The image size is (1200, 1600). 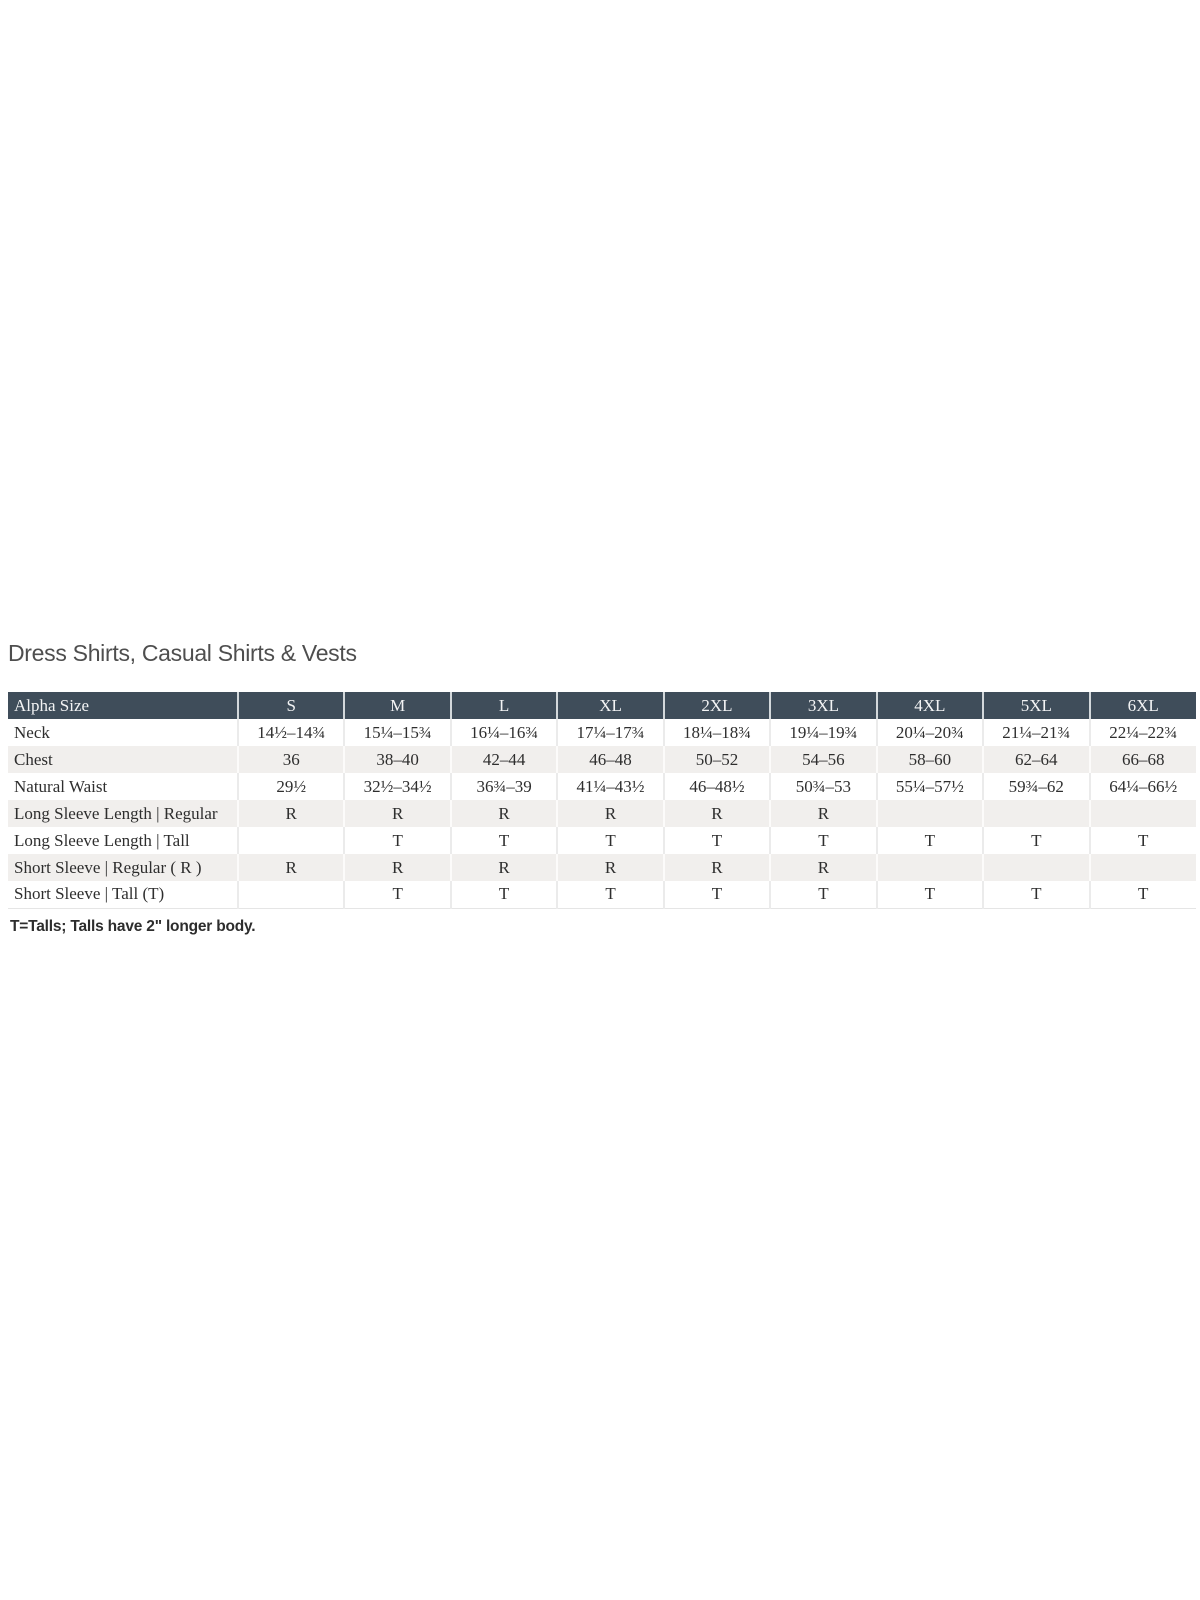 I want to click on table-row-short-sleeve-regular: Short Sleeve | Regular ( R ) R R R R R R, so click(x=602, y=867).